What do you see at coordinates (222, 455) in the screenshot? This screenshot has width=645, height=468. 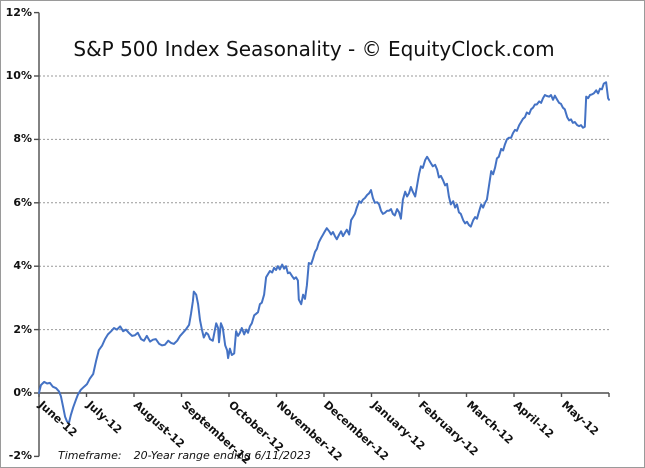 I see `timeframe-value: 20-Year range ending 6/11/2023` at bounding box center [222, 455].